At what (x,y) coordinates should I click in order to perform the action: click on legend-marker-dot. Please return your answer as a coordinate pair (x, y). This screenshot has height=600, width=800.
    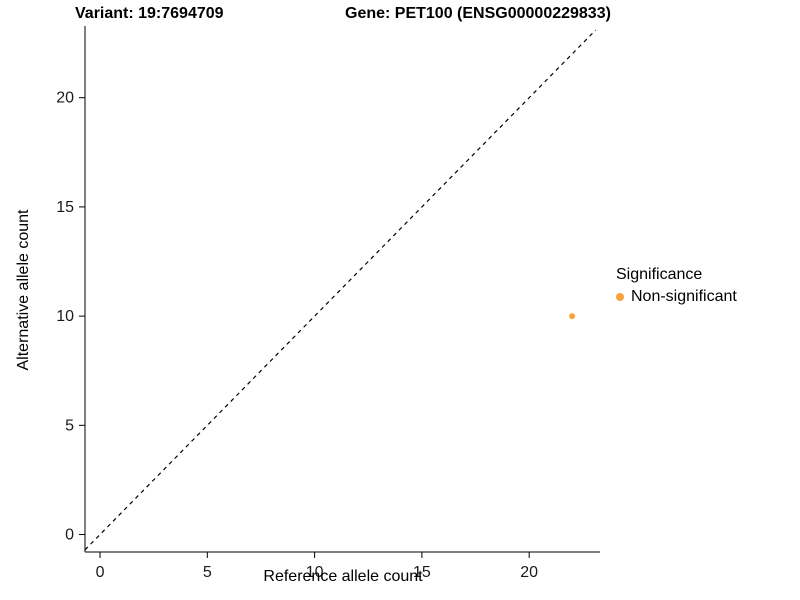
    Looking at the image, I should click on (620, 297).